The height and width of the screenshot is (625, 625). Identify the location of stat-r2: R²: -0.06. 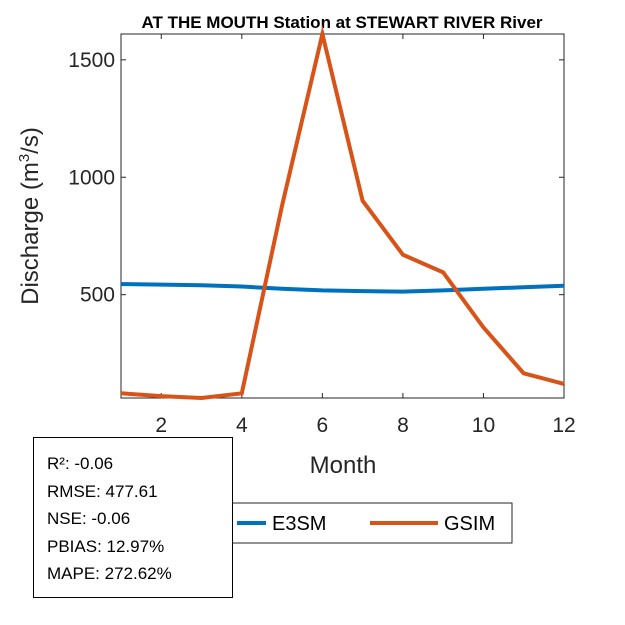
(80, 463).